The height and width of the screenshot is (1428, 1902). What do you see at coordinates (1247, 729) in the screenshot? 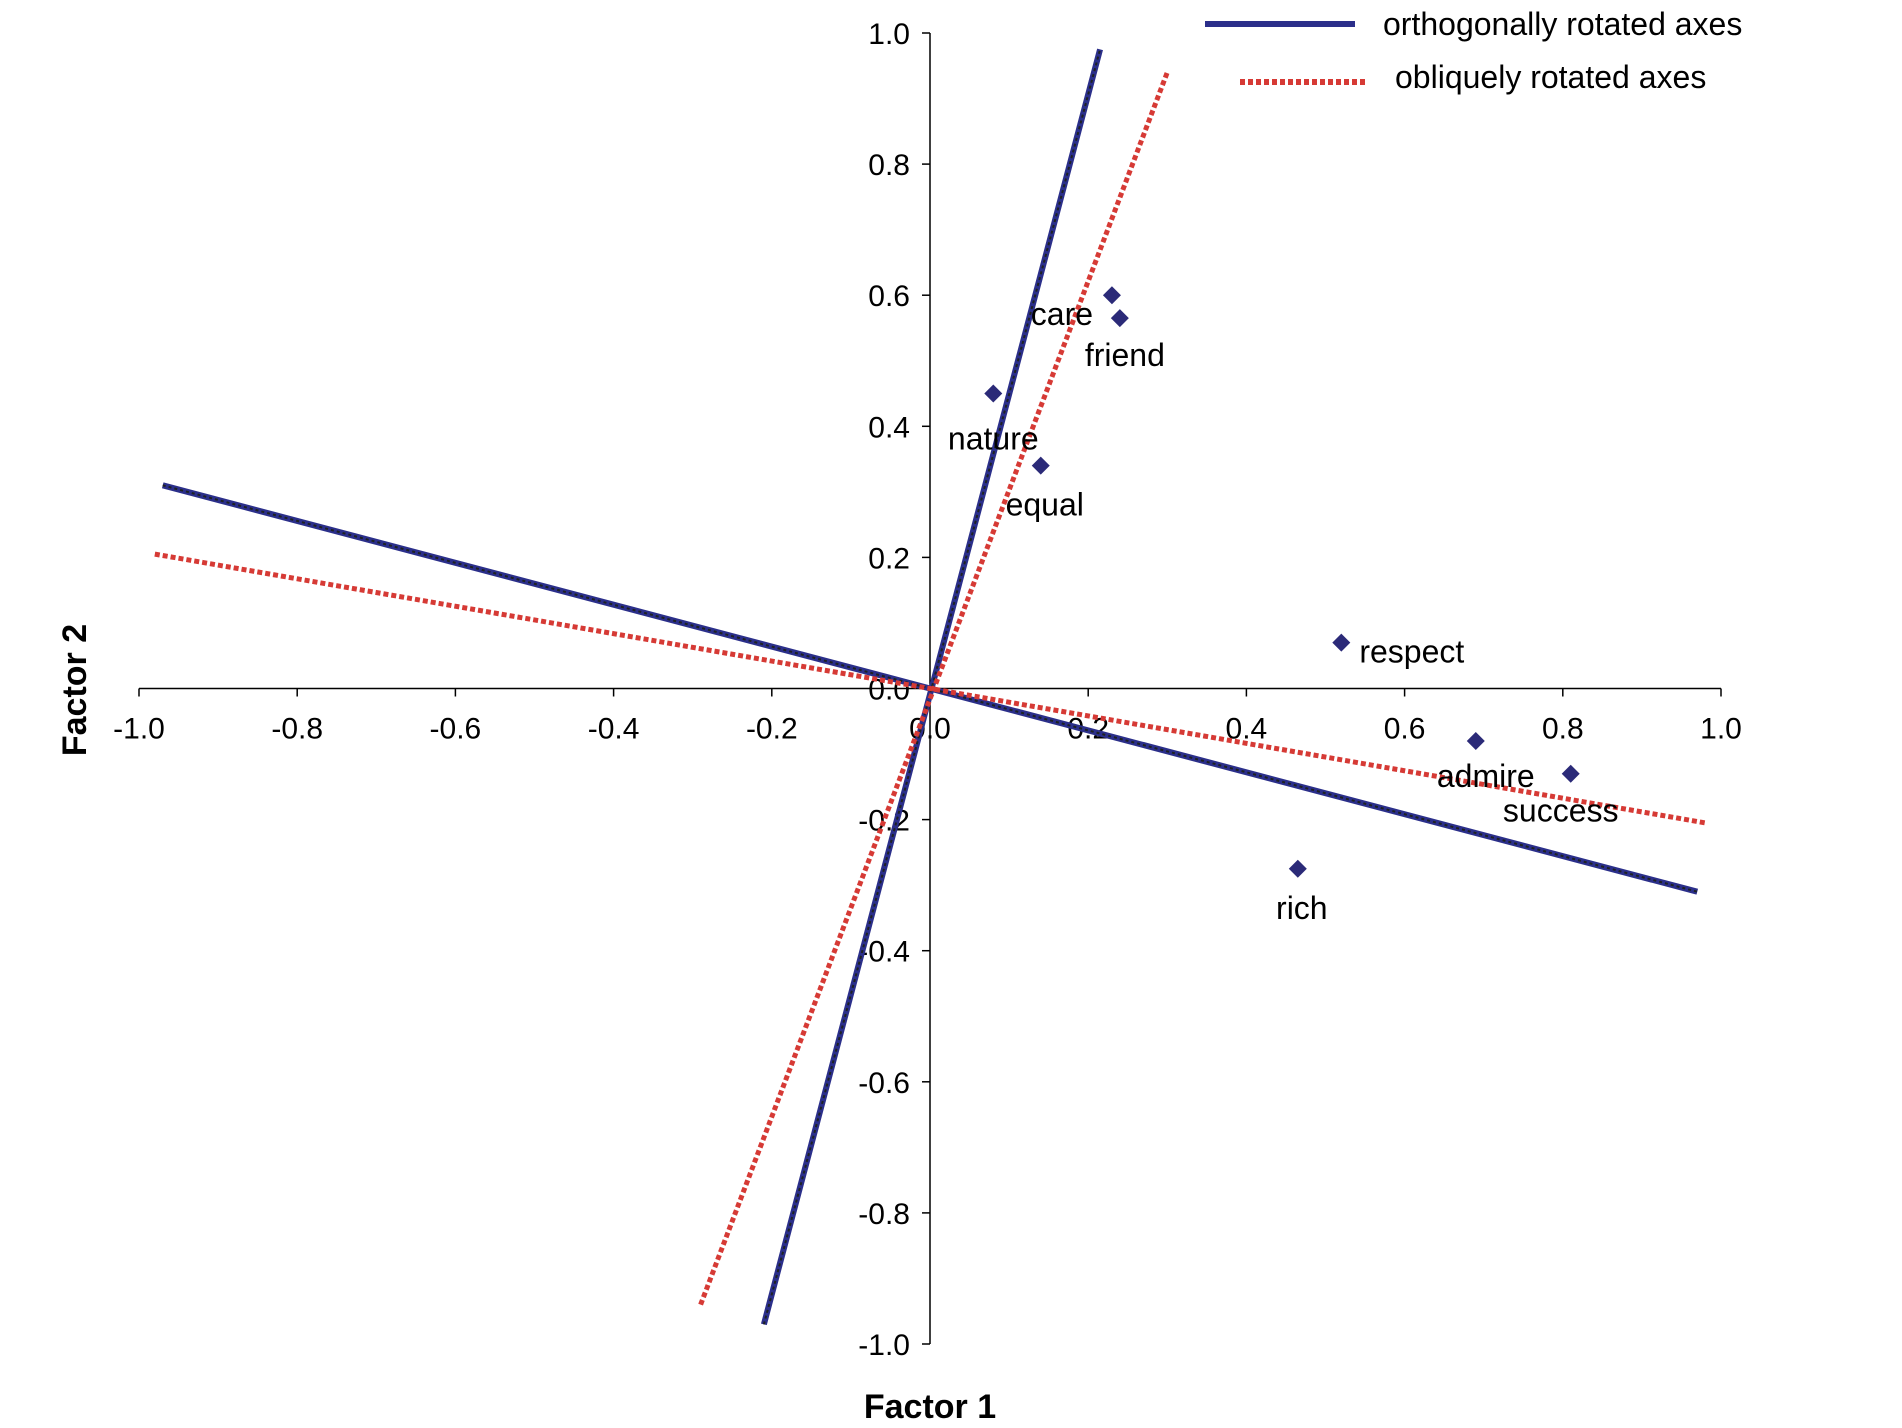
I see `x-tick-label: 0.4` at bounding box center [1247, 729].